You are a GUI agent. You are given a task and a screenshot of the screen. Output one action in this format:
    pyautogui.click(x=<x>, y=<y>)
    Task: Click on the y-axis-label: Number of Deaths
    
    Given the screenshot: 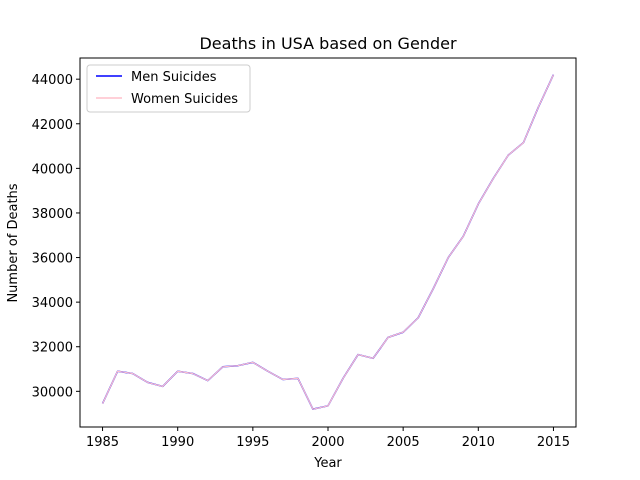 What is the action you would take?
    pyautogui.click(x=13, y=242)
    